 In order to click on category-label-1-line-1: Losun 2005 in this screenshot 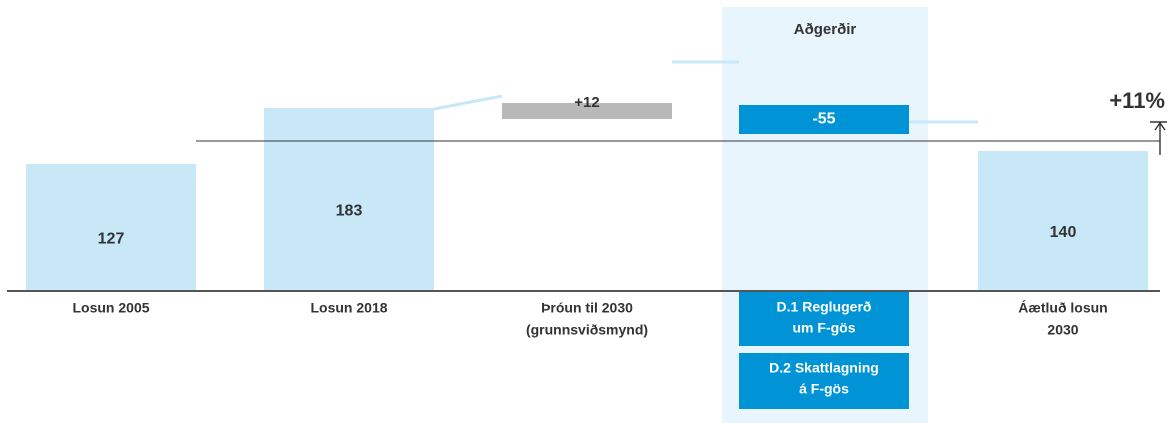, I will do `click(110, 308)`.